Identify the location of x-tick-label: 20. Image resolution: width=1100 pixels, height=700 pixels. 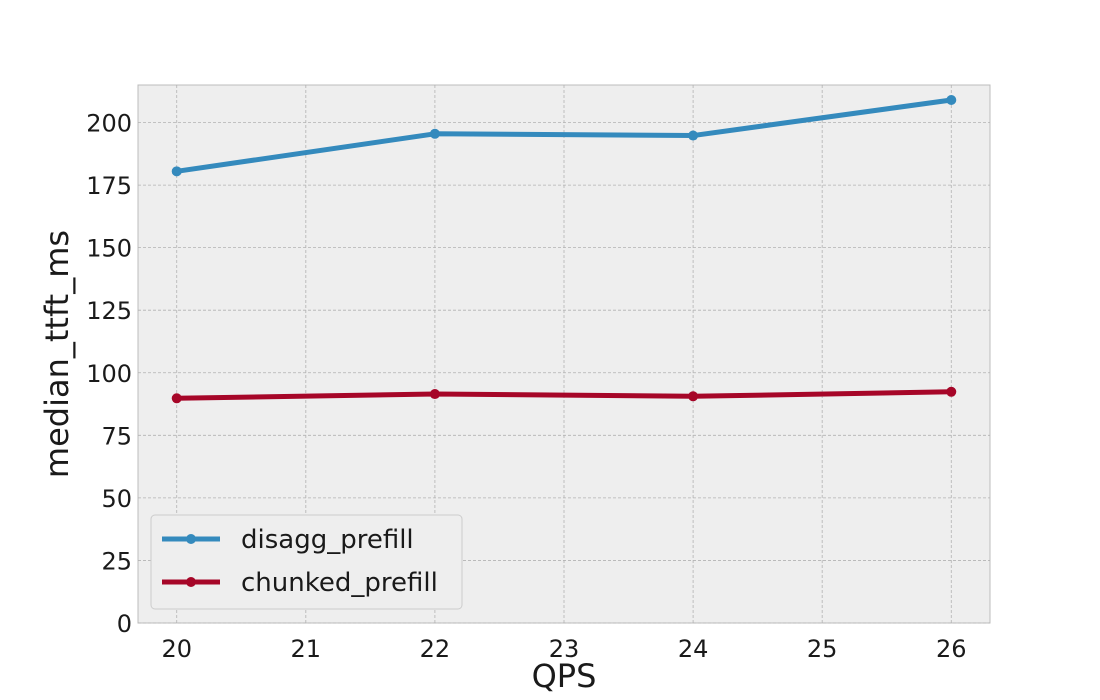
(176, 649).